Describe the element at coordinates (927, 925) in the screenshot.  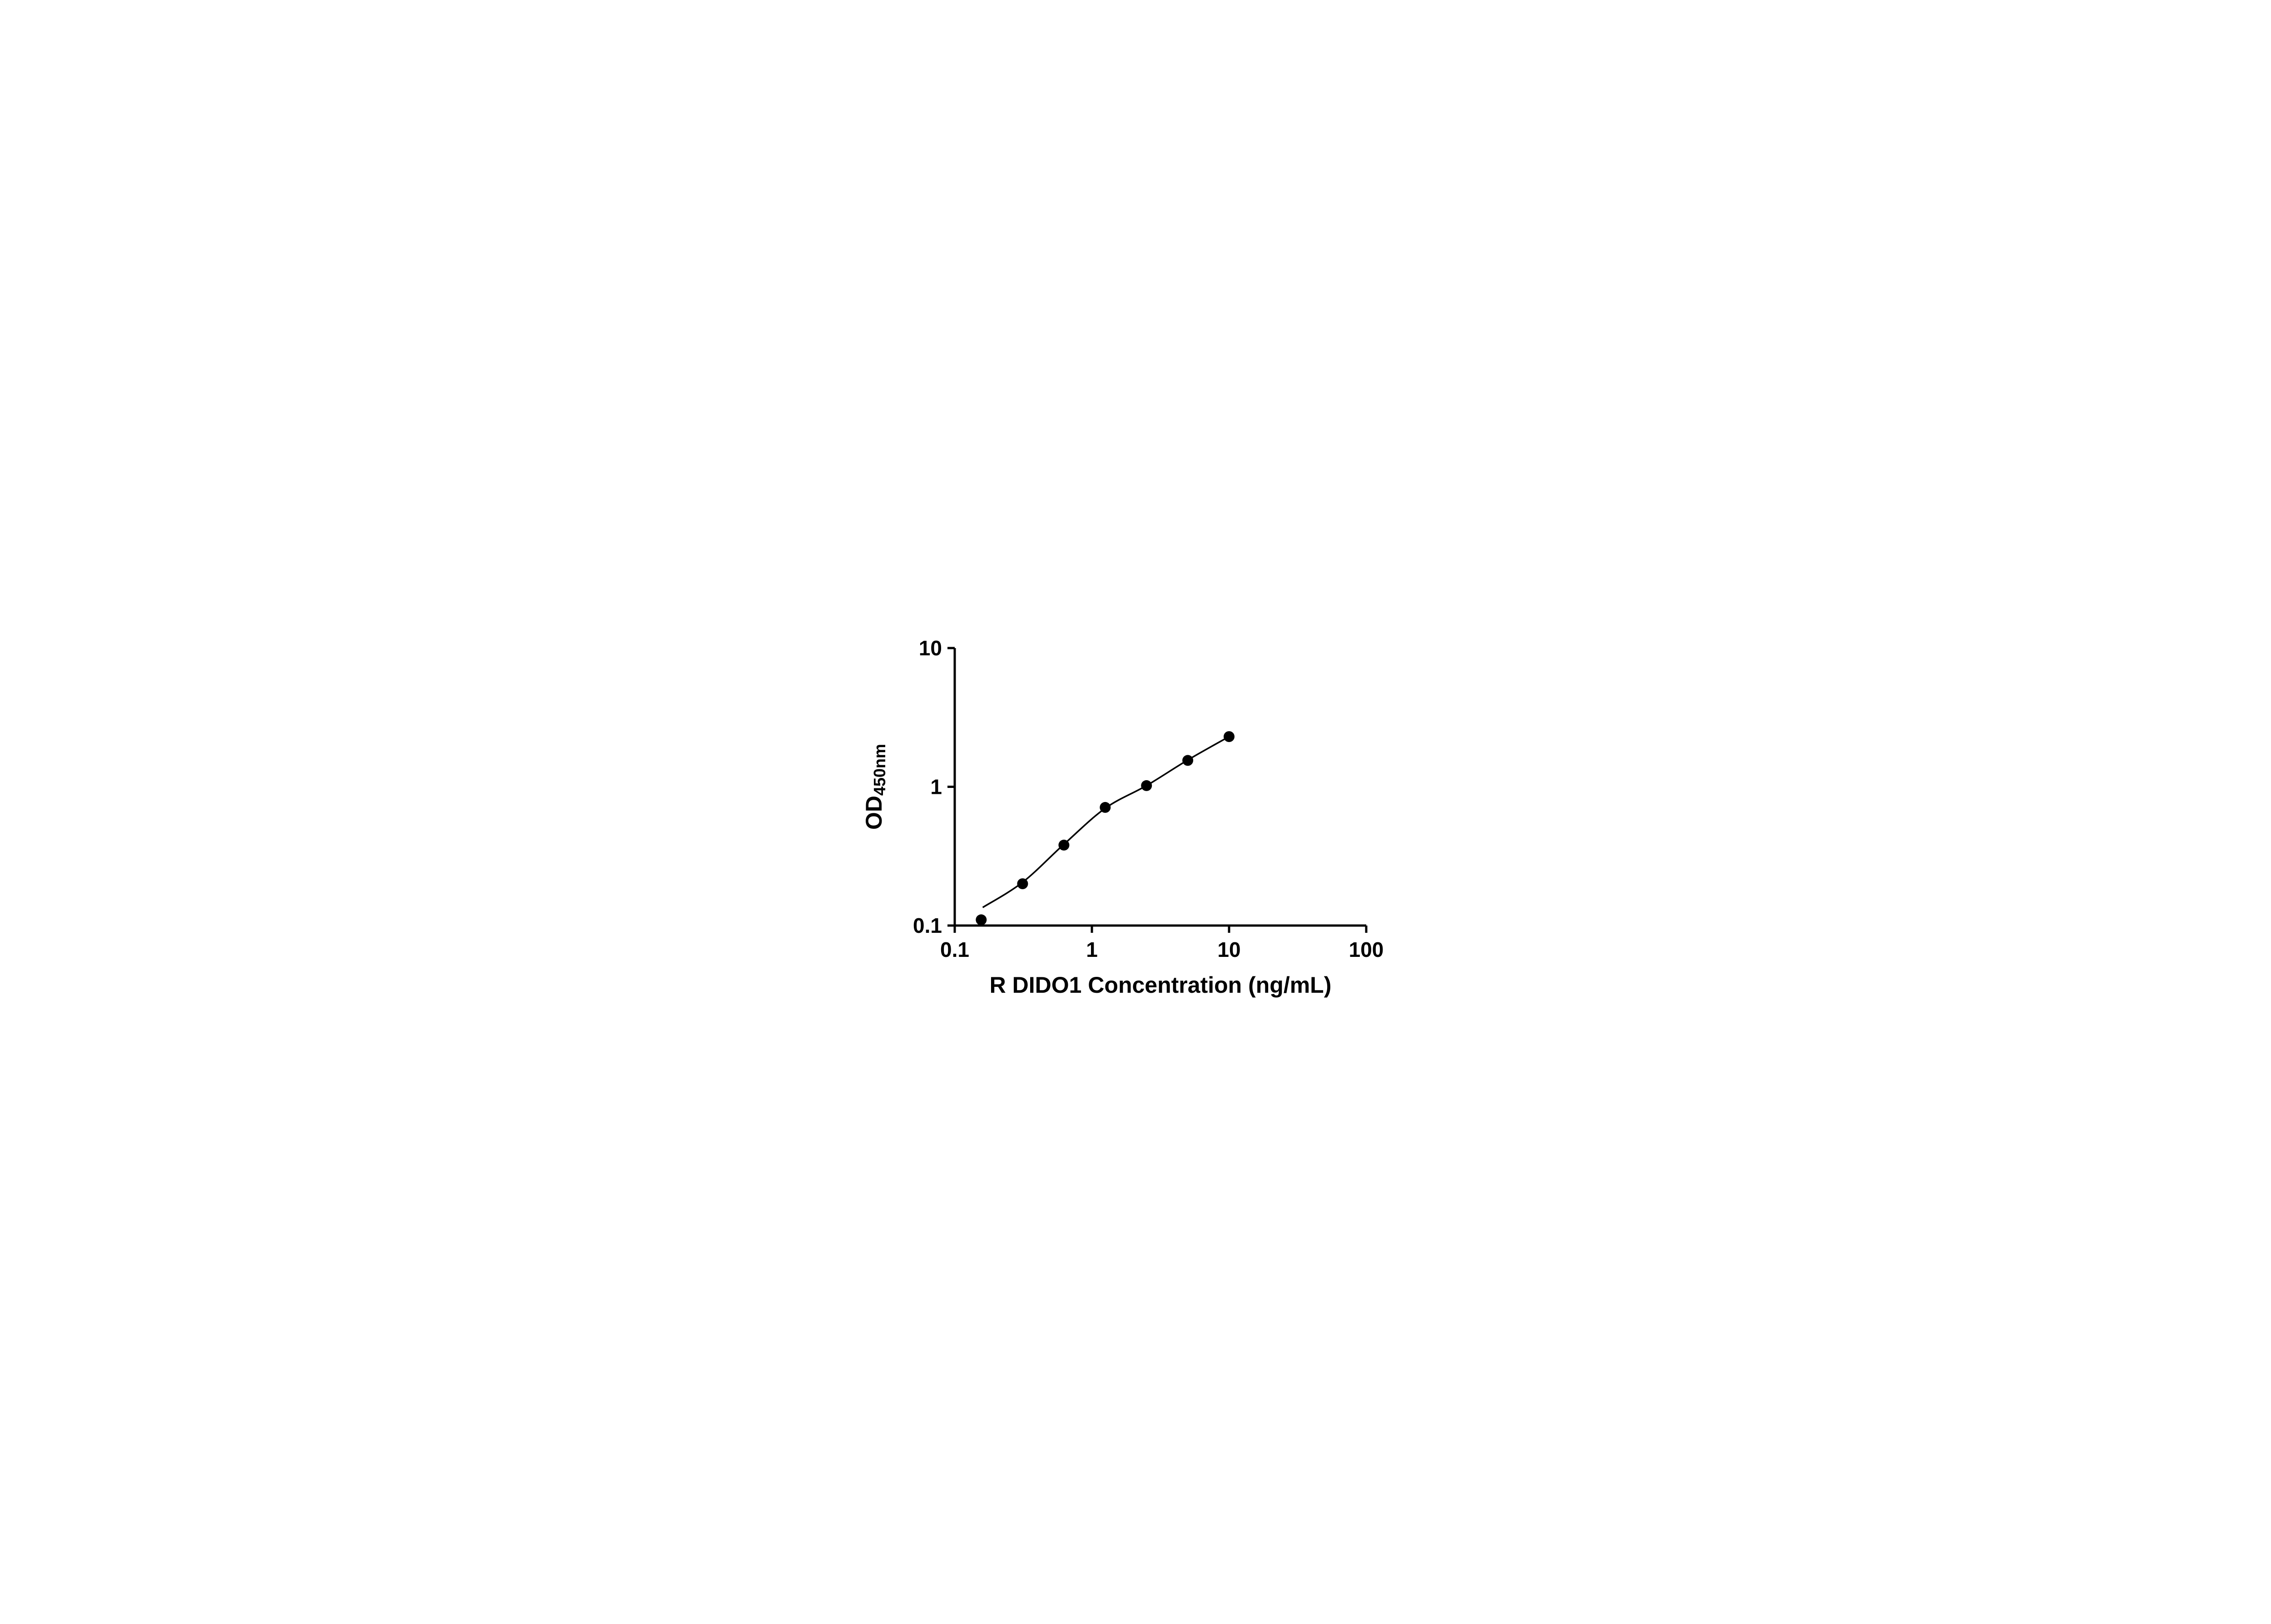
I see `y-tick-label: 0.1` at that location.